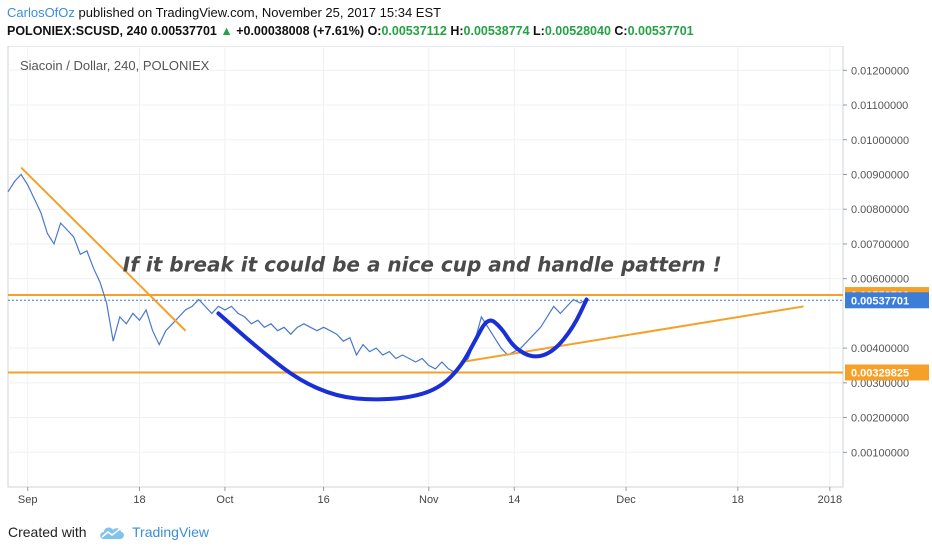 The height and width of the screenshot is (550, 932). What do you see at coordinates (115, 65) in the screenshot?
I see `chart-title: Siacoin / Dollar, 240, POLONIEX` at bounding box center [115, 65].